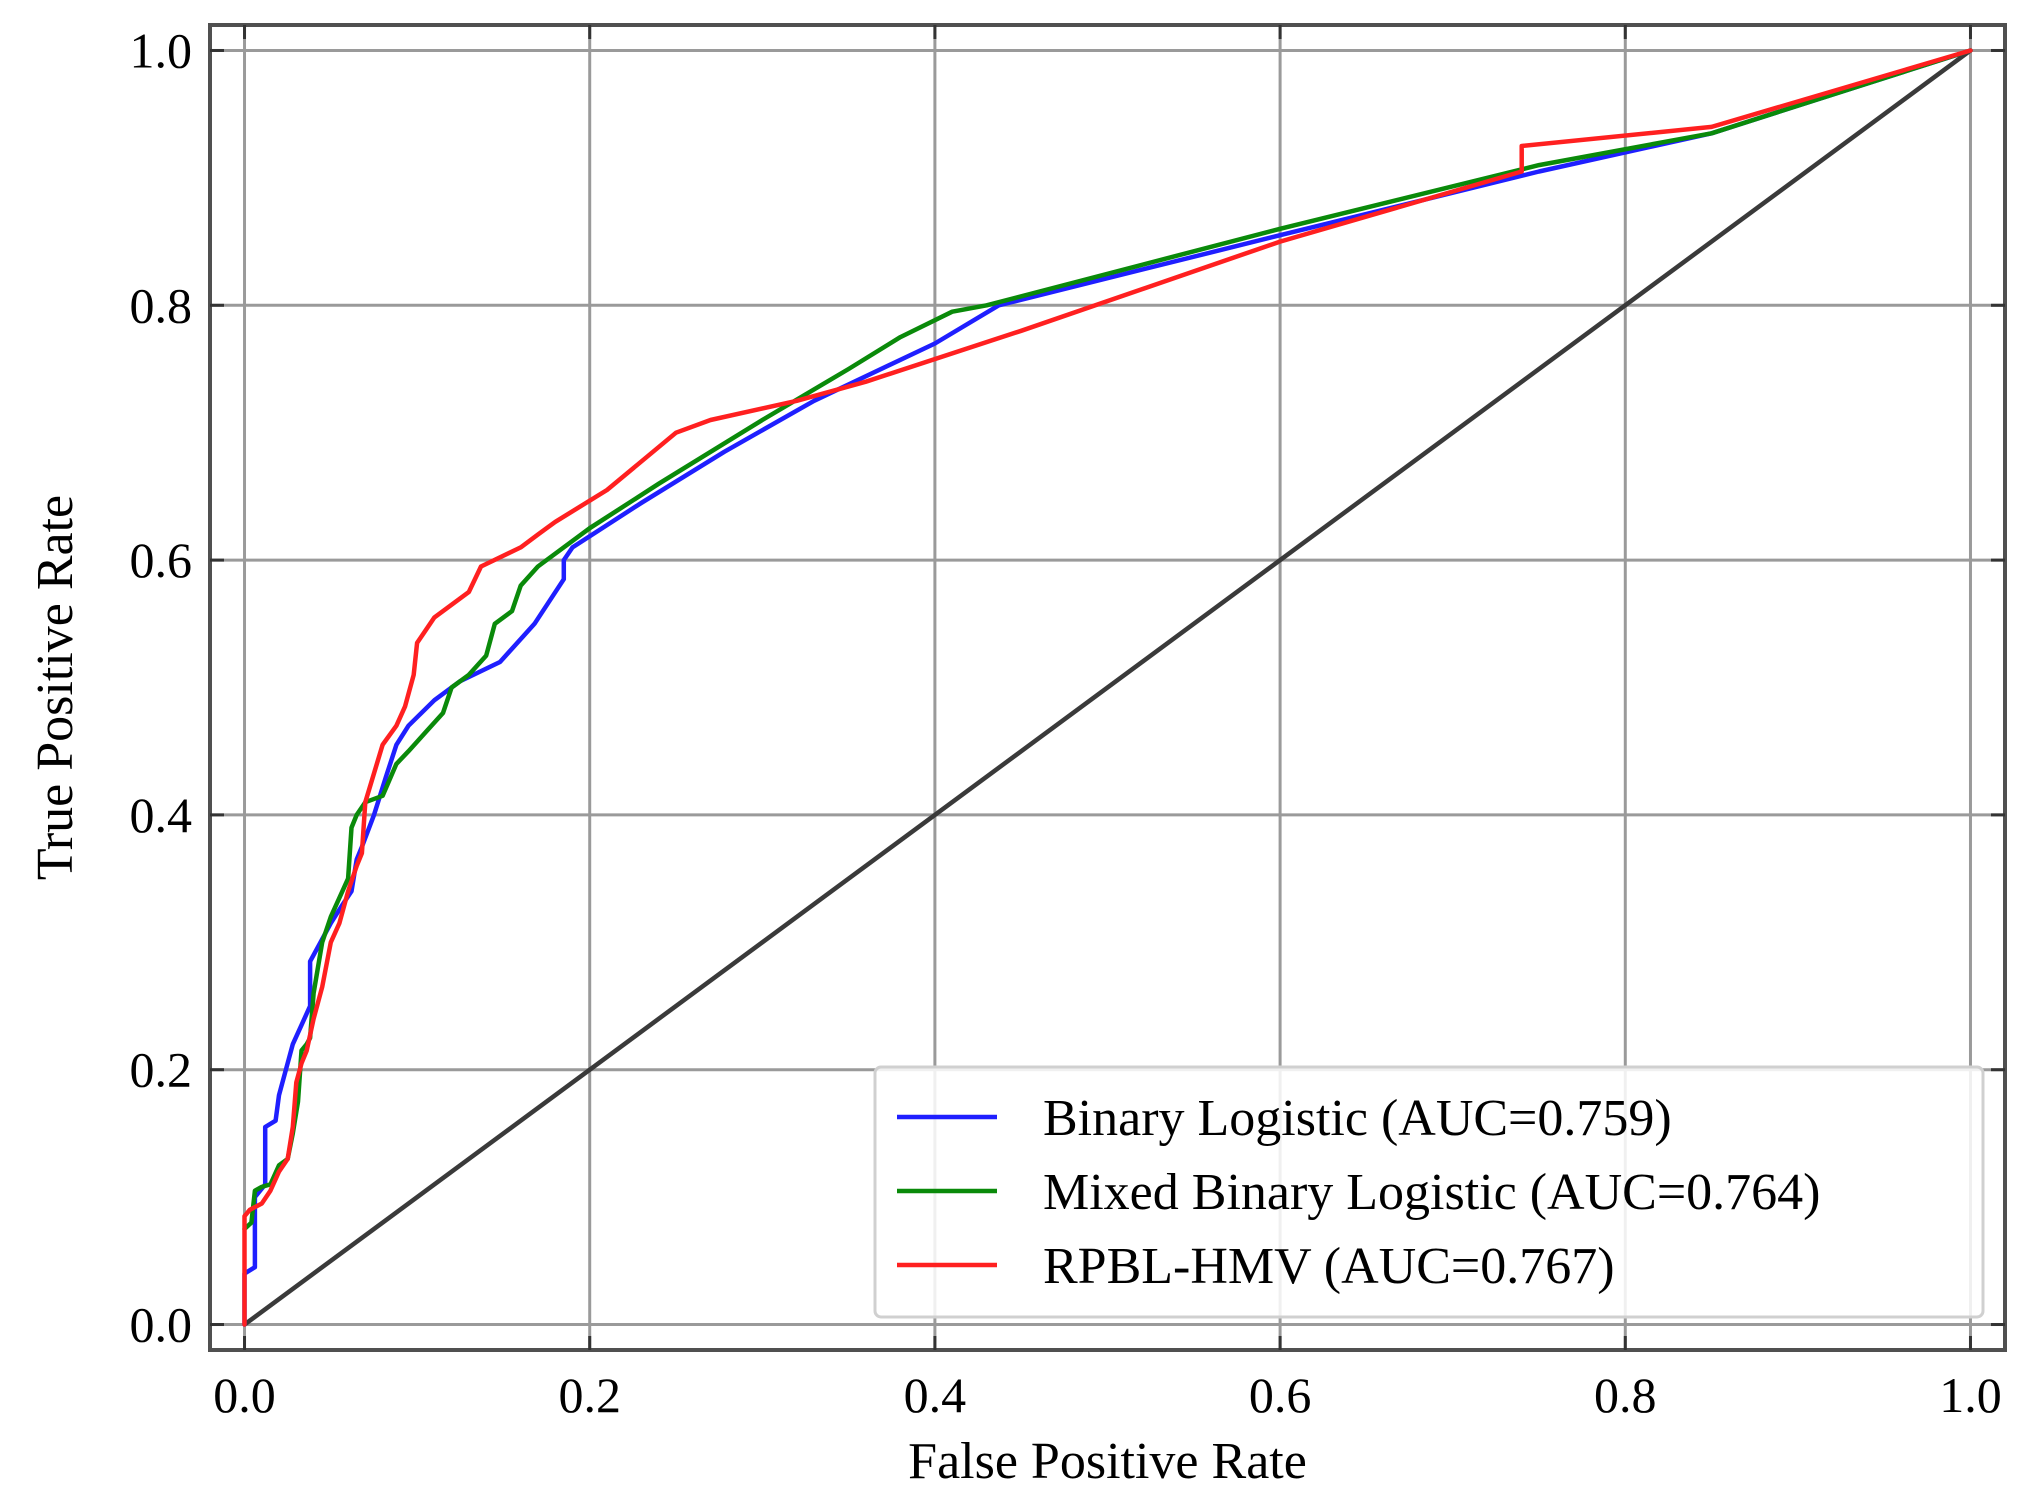  Describe the element at coordinates (1280, 1395) in the screenshot. I see `x-tick-label: 0.6` at that location.